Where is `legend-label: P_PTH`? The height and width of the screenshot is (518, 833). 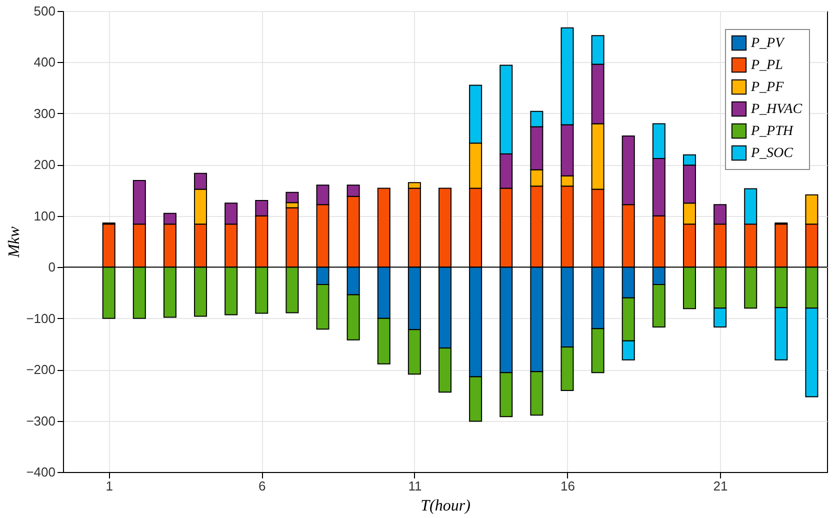 legend-label: P_PTH is located at coordinates (772, 131).